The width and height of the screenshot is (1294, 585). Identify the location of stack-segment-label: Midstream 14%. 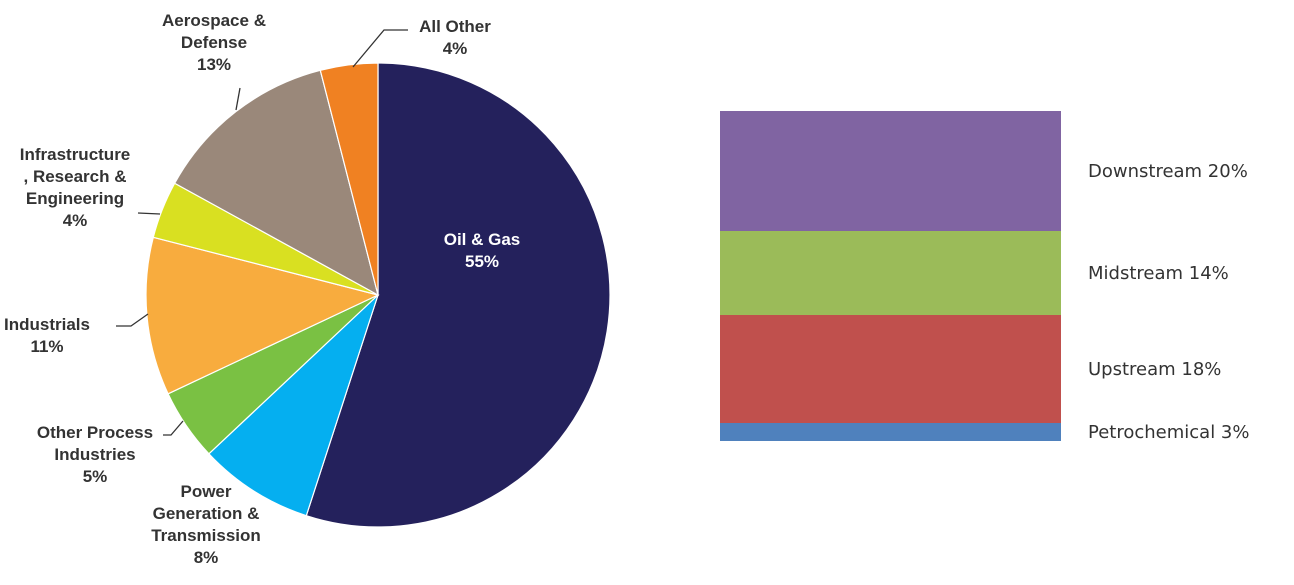
(1158, 273).